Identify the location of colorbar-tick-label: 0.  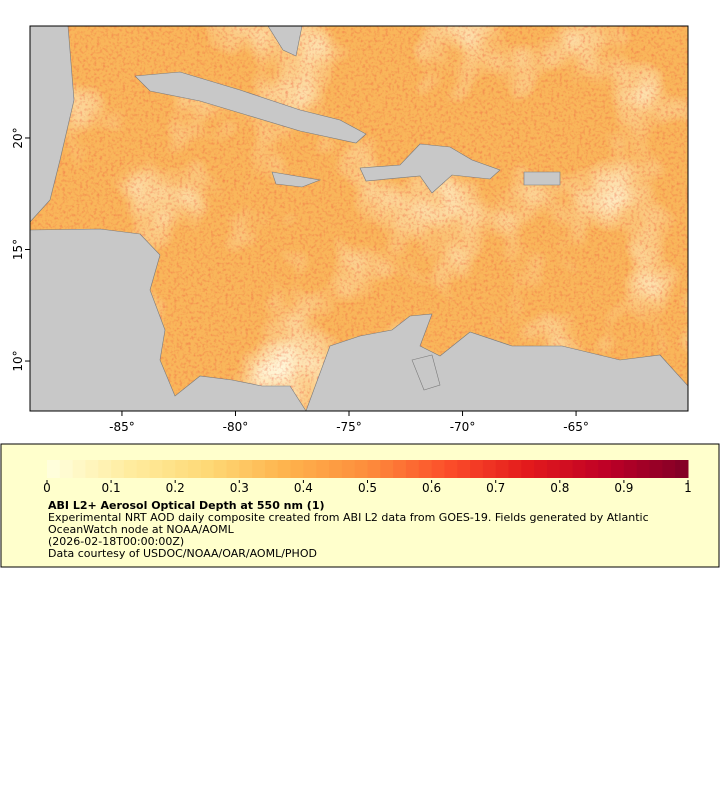
(47, 488).